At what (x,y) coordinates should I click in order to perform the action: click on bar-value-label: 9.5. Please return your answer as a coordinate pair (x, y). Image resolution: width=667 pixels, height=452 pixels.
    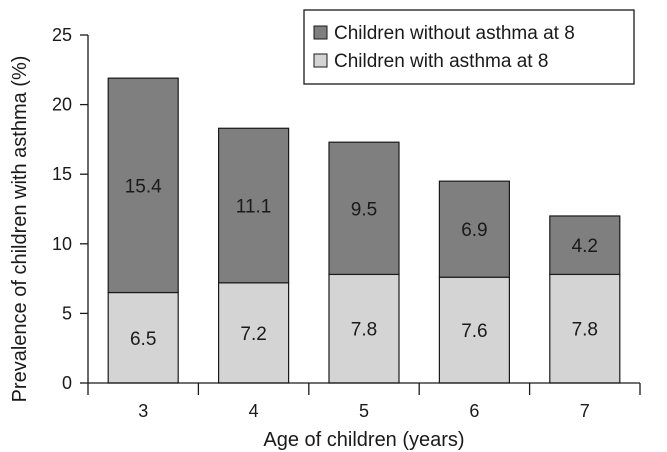
    Looking at the image, I should click on (364, 209).